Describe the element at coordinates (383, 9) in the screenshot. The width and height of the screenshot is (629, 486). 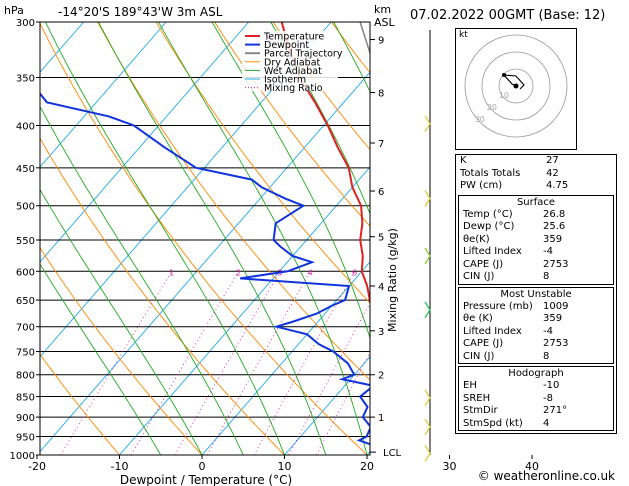
I see `km-unit: km` at that location.